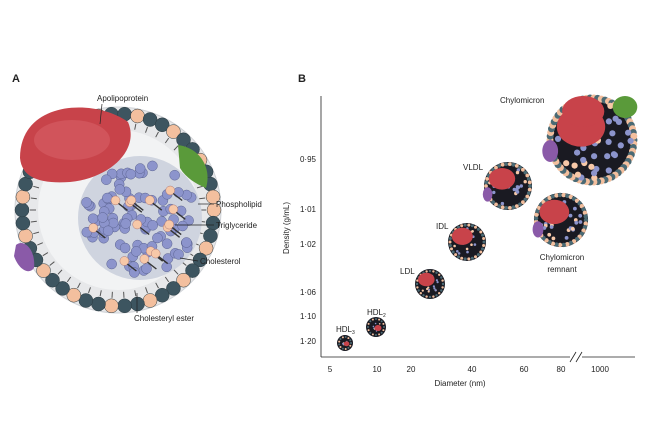 The width and height of the screenshot is (663, 430). What do you see at coordinates (562, 257) in the screenshot?
I see `label-chylomicron-remnant-line1: Chylomicron` at bounding box center [562, 257].